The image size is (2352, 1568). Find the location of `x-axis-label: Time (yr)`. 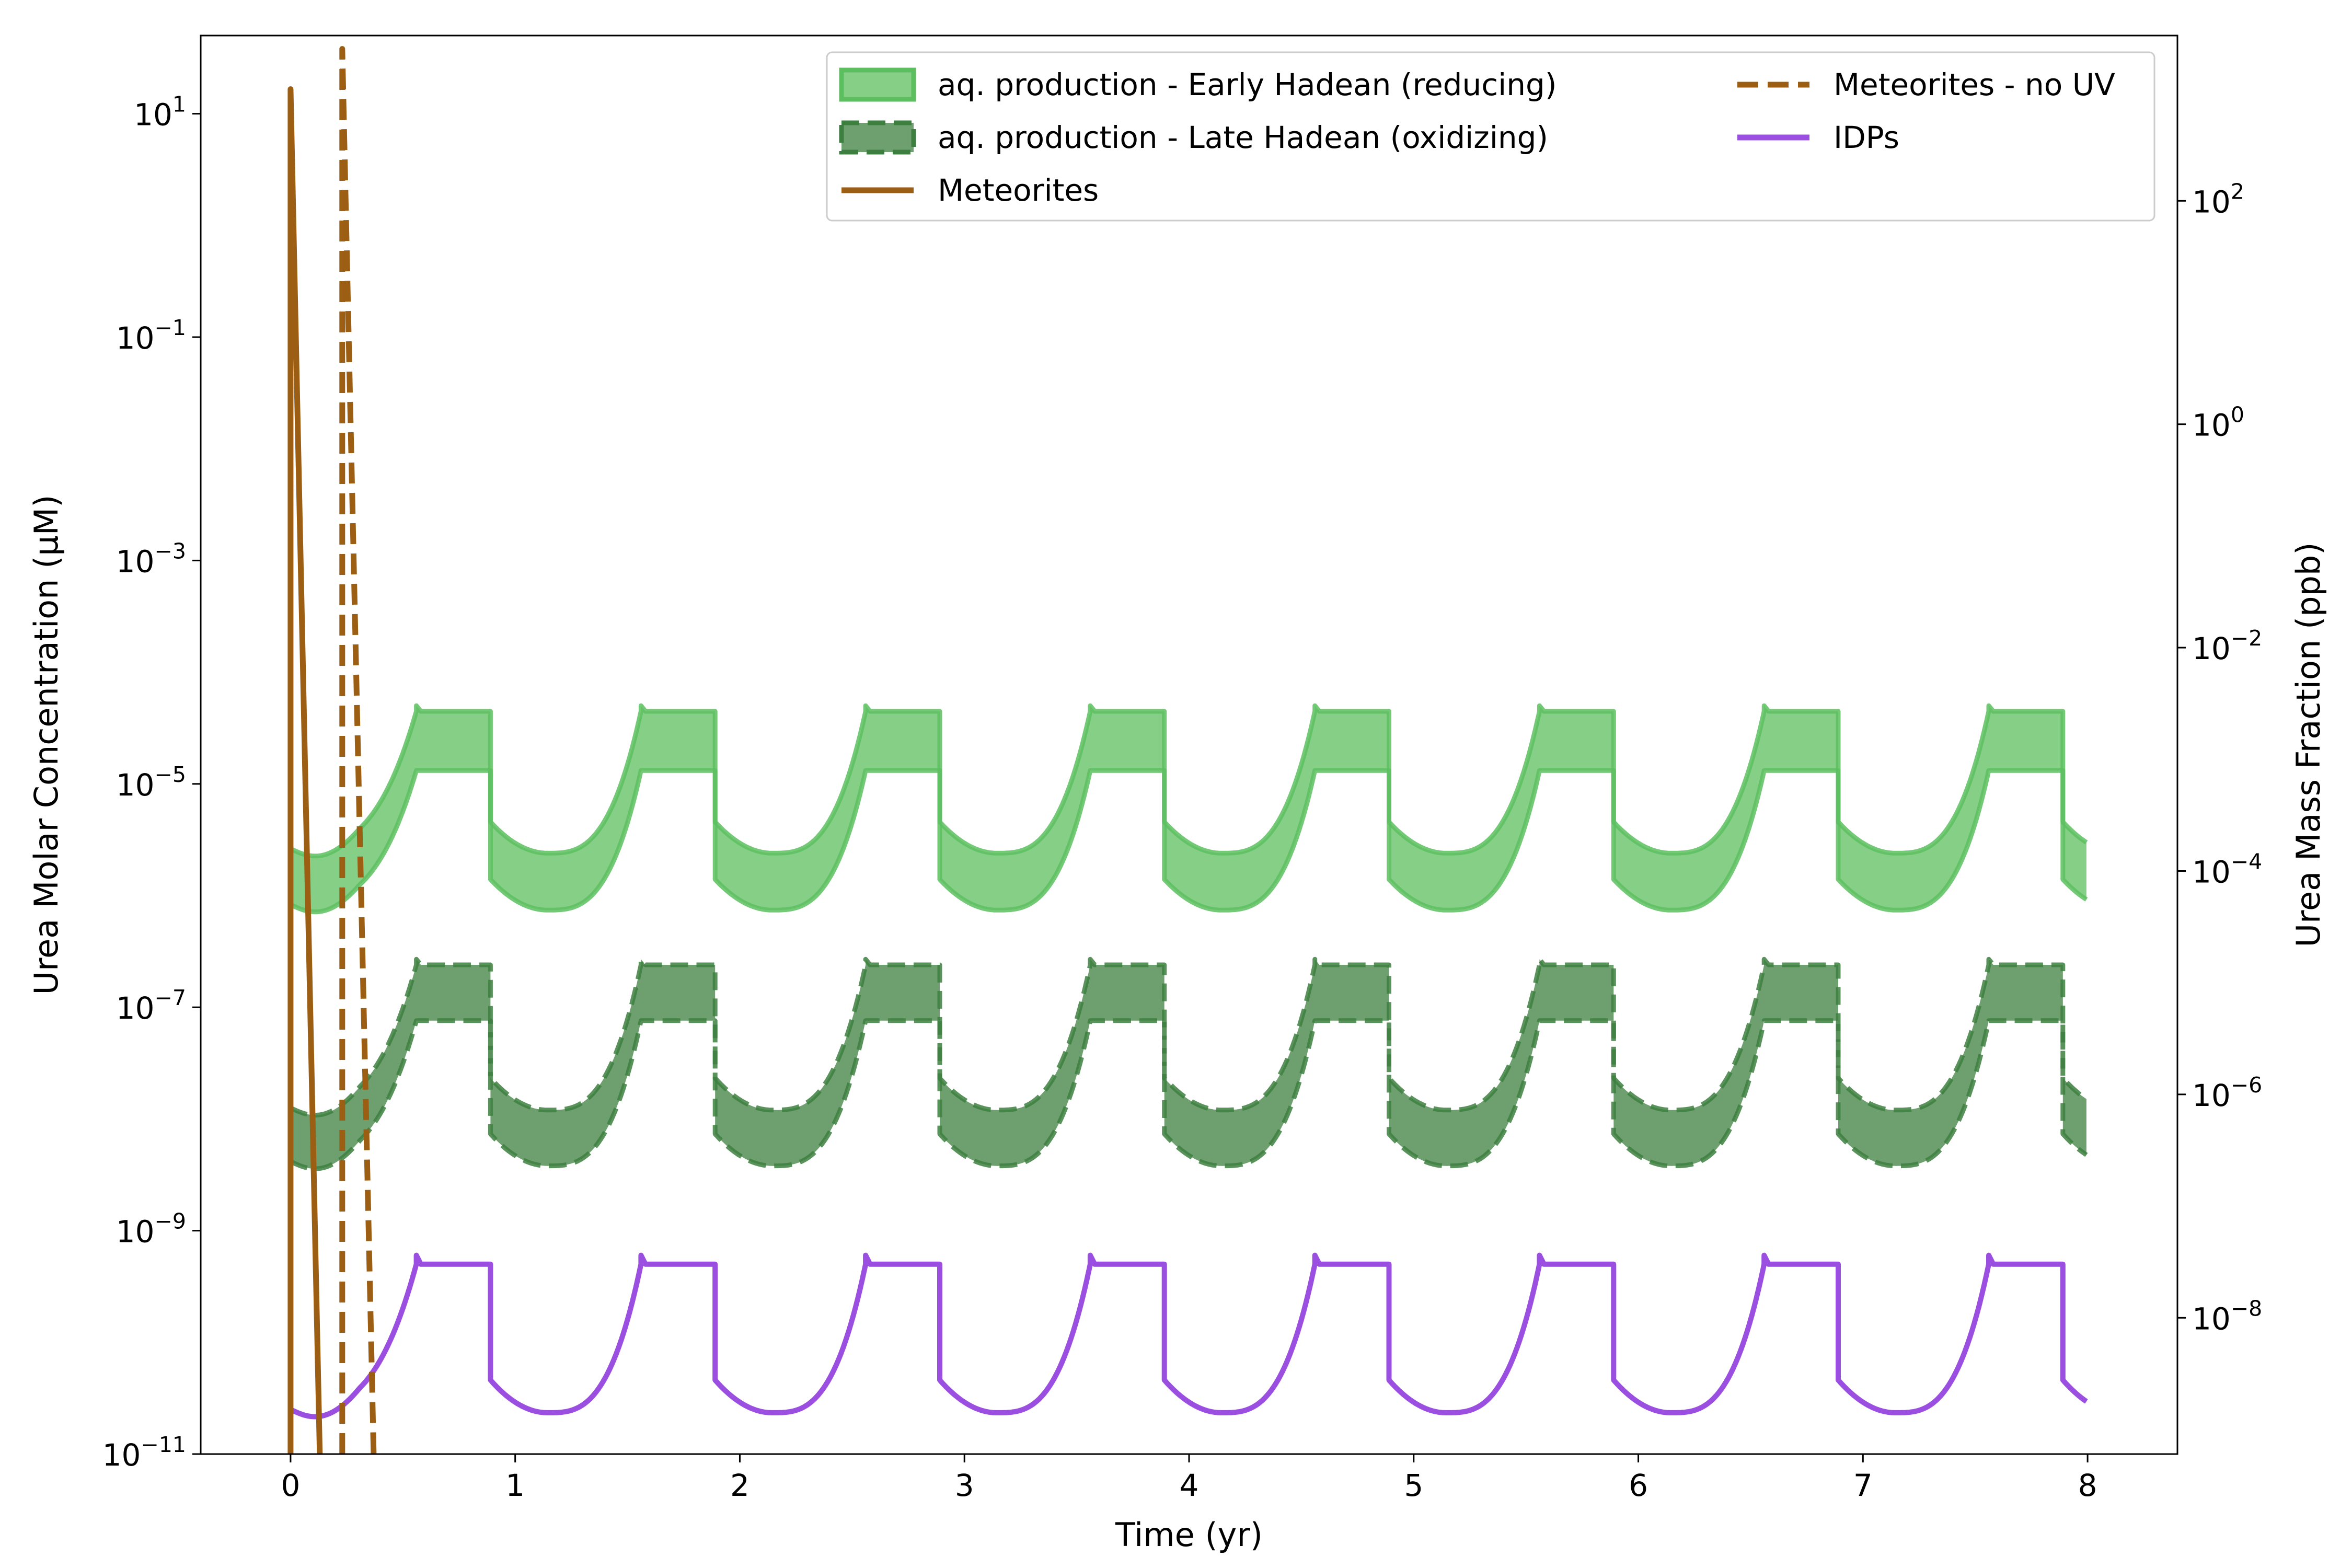

x-axis-label: Time (yr) is located at coordinates (1189, 1535).